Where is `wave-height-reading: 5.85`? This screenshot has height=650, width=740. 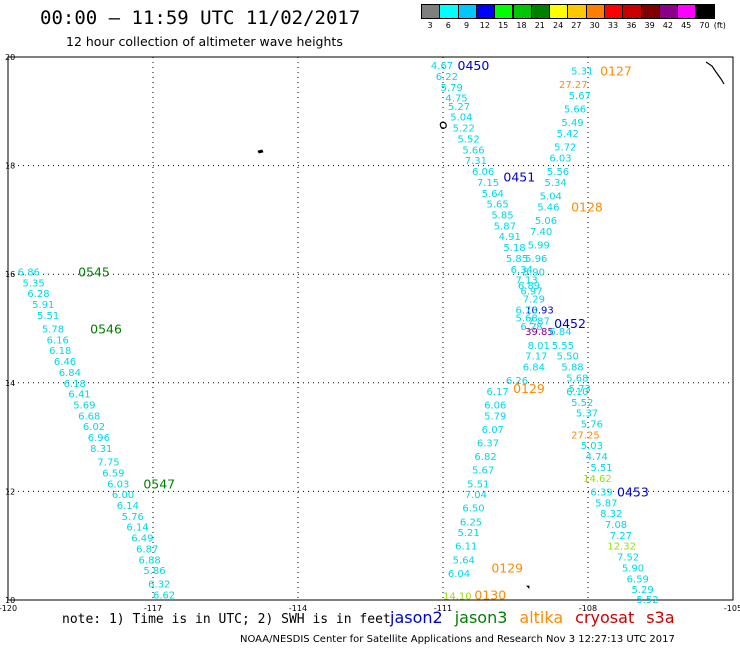
wave-height-reading: 5.85 is located at coordinates (502, 215).